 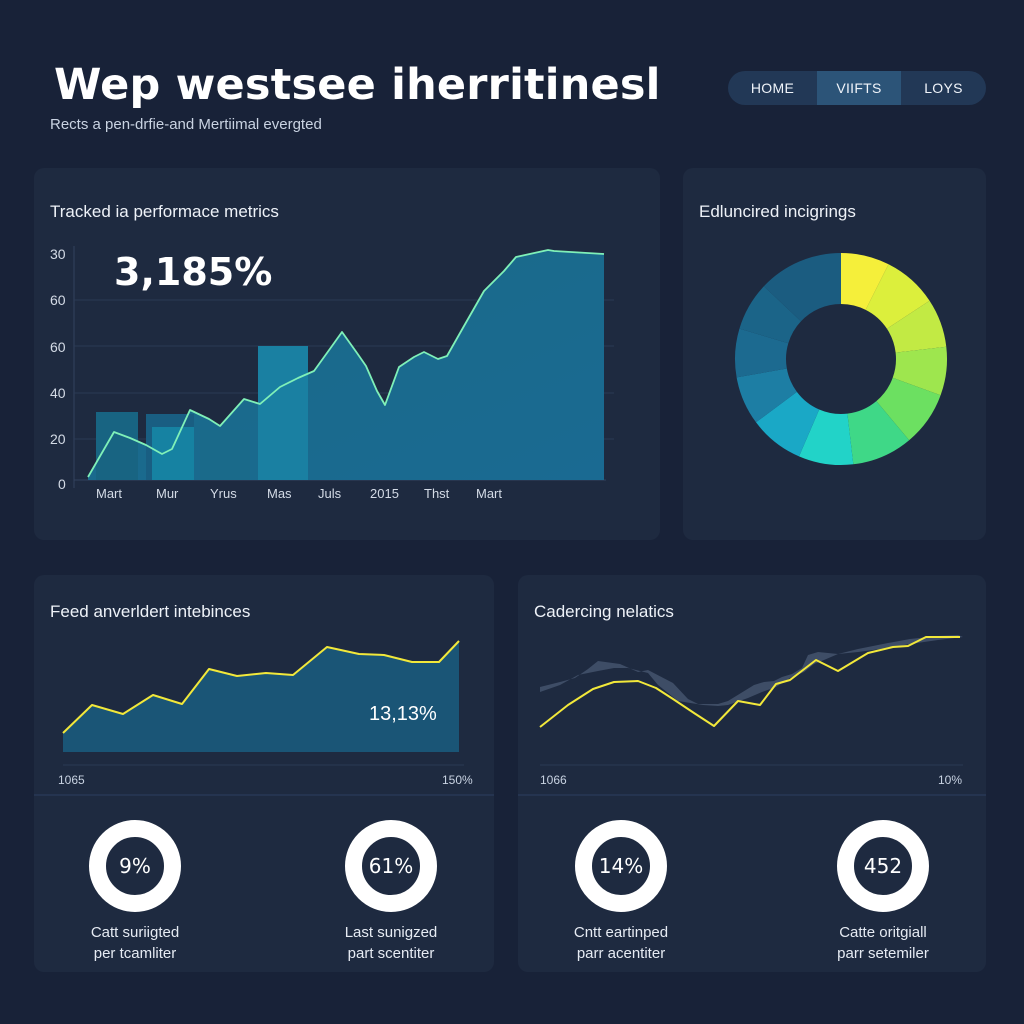 What do you see at coordinates (193, 272) in the screenshot?
I see `performance-big-metric: 3,185%` at bounding box center [193, 272].